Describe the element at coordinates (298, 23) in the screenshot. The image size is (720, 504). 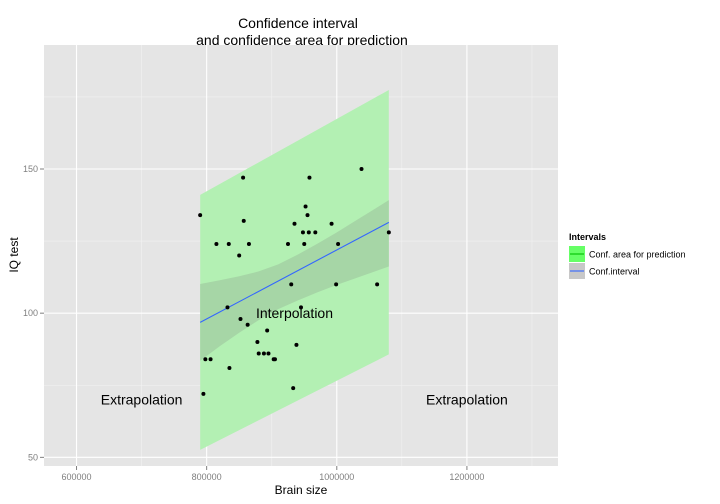
I see `chart-title-line1: Confidence interval` at that location.